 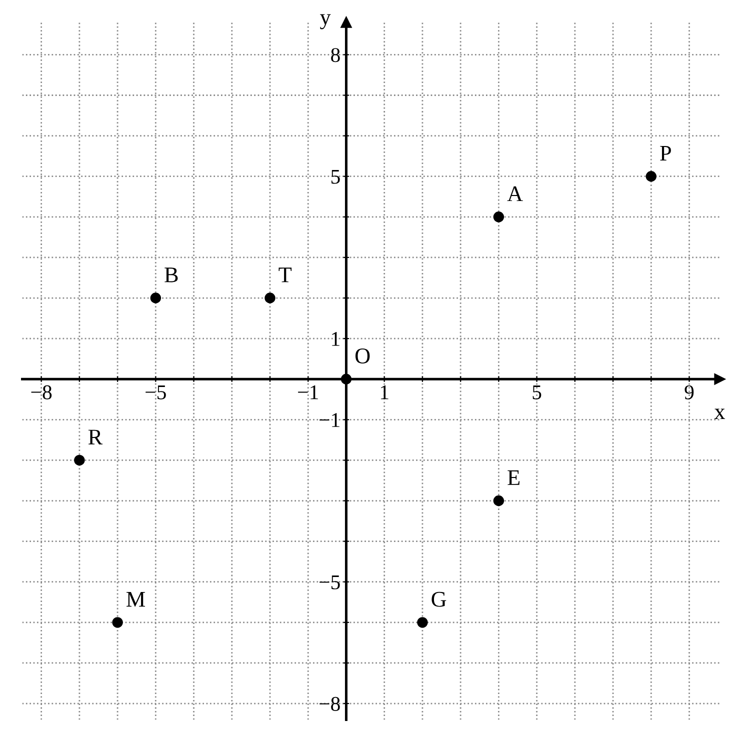 What do you see at coordinates (515, 194) in the screenshot?
I see `annotation: A` at bounding box center [515, 194].